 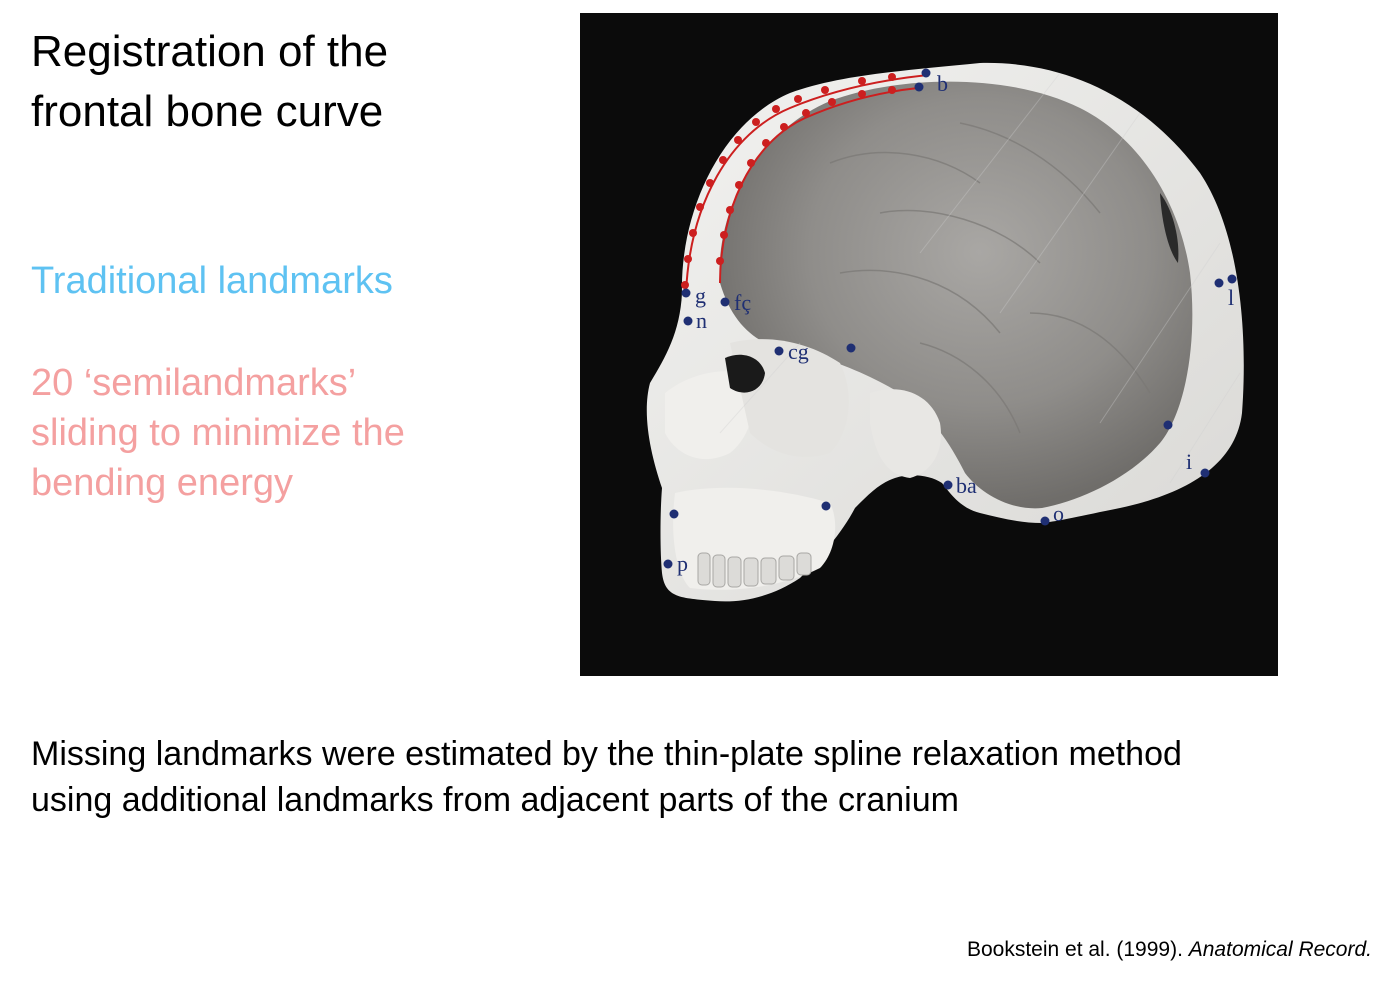 I want to click on semi-line-3: bending energy, so click(x=162, y=483).